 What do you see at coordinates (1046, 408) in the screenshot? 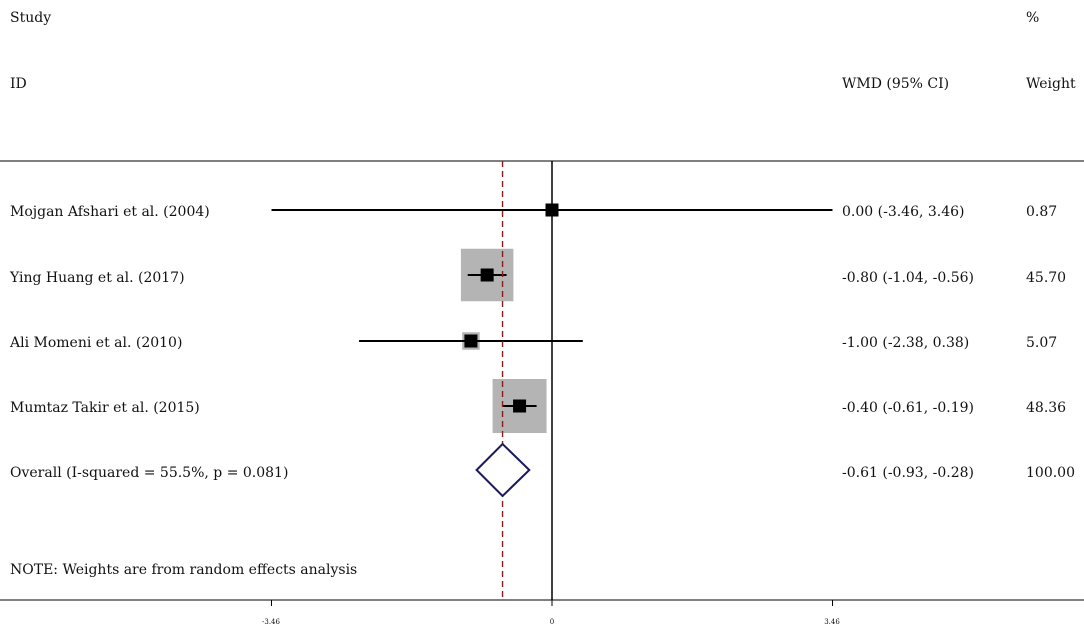
I see `study-weight-text: 48.36` at bounding box center [1046, 408].